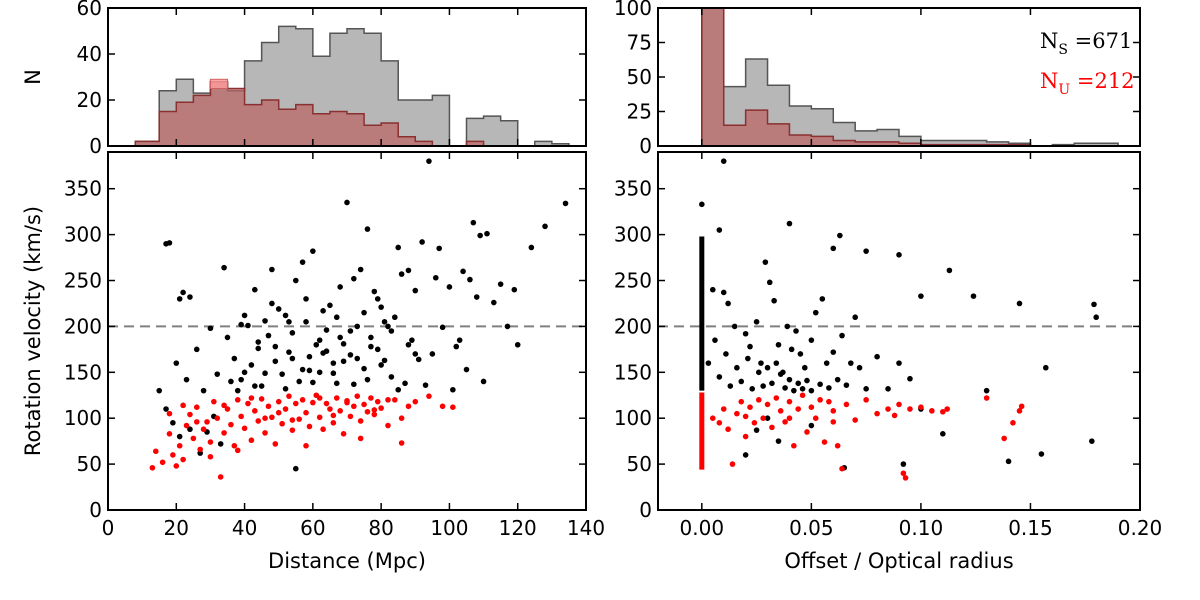 The image size is (1200, 600). What do you see at coordinates (108, 528) in the screenshot?
I see `x-tick-label: 0` at bounding box center [108, 528].